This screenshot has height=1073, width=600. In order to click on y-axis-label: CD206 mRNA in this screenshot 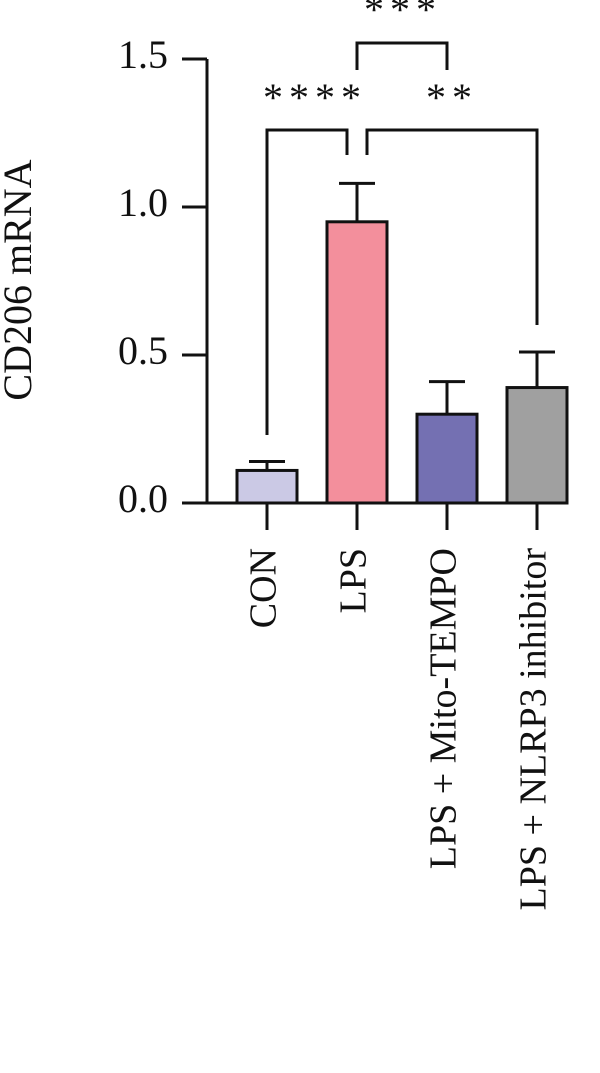, I will do `click(20, 279)`.